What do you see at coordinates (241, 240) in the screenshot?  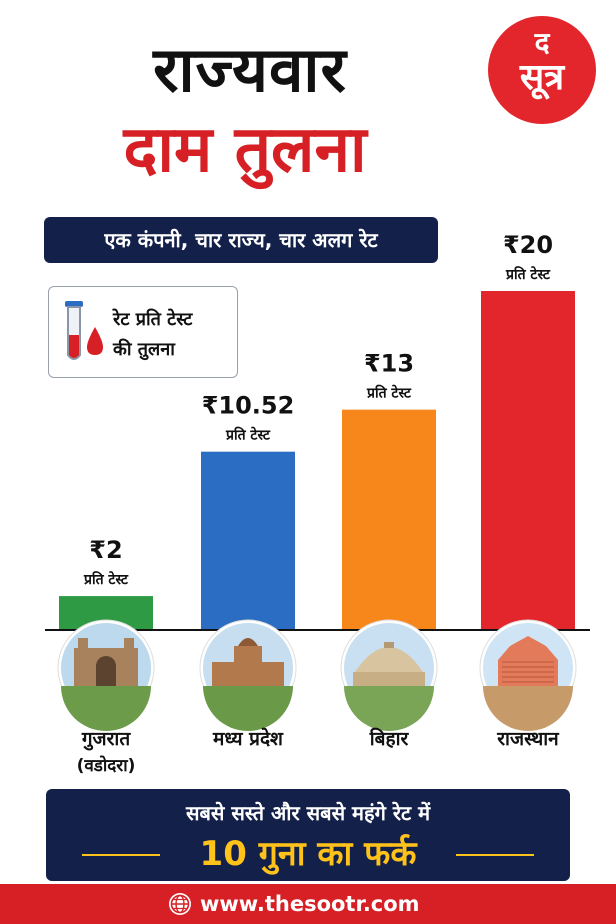 I see `subtitle-banner: एक कंपनी, चार राज्य, चार अलग रेट` at bounding box center [241, 240].